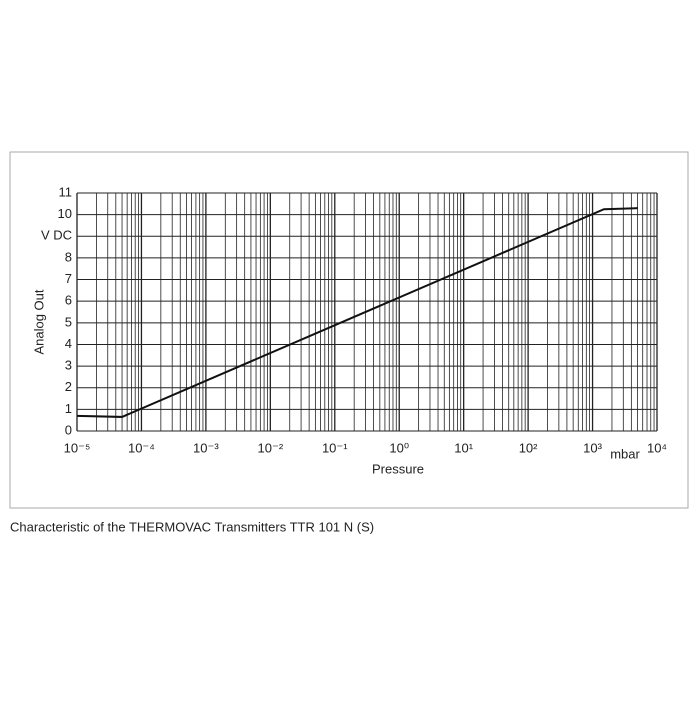  I want to click on y-tick-label: V DC, so click(56, 235).